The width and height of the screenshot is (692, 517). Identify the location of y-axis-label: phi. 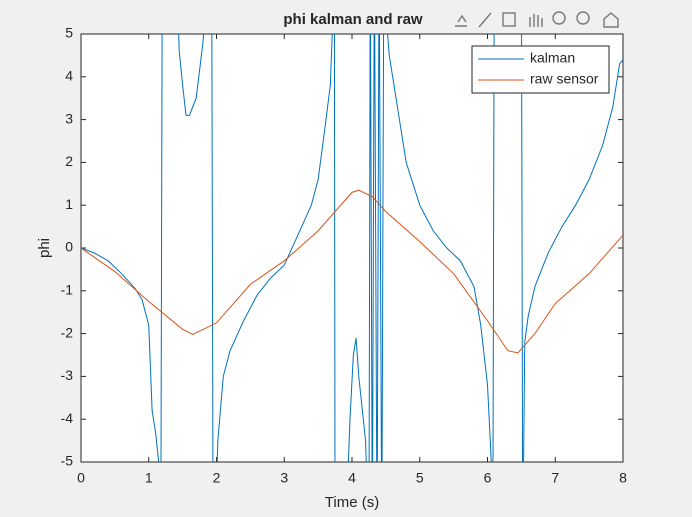
(44, 248).